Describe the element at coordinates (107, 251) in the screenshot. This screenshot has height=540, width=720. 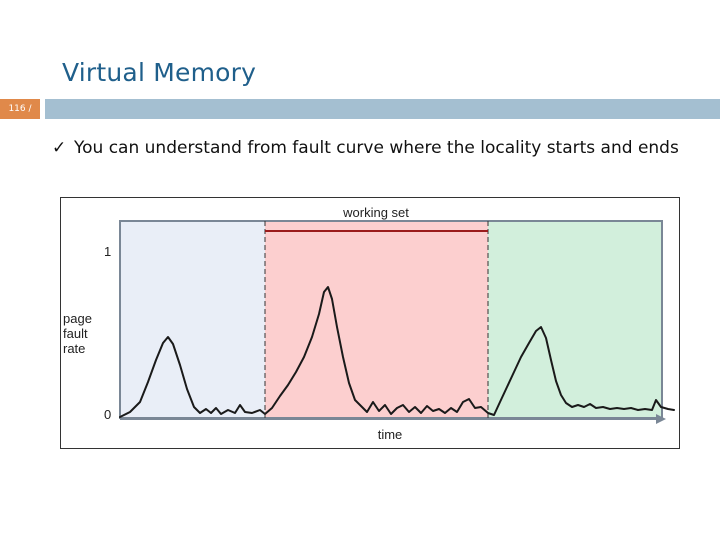
I see `y-tick-top: 1` at that location.